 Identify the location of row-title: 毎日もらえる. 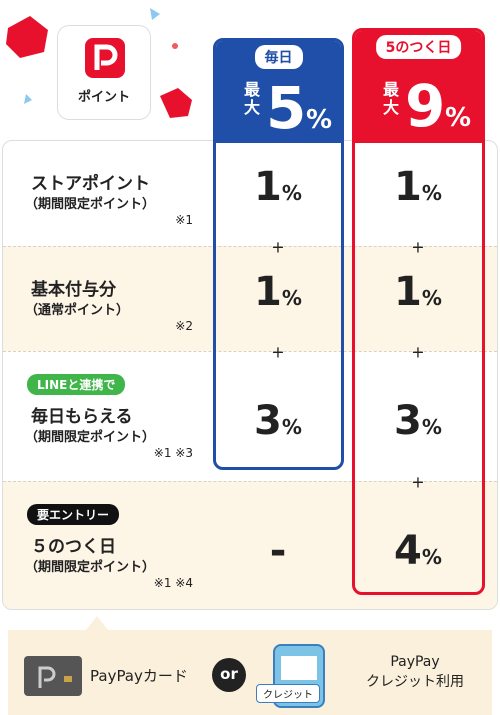
(82, 417).